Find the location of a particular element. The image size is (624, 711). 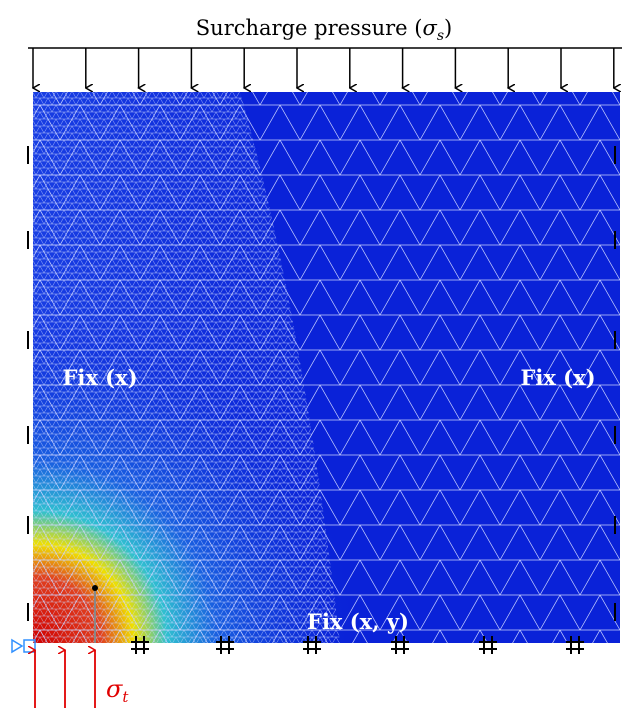

title-text: Surcharge pressure ( is located at coordinates (309, 28).